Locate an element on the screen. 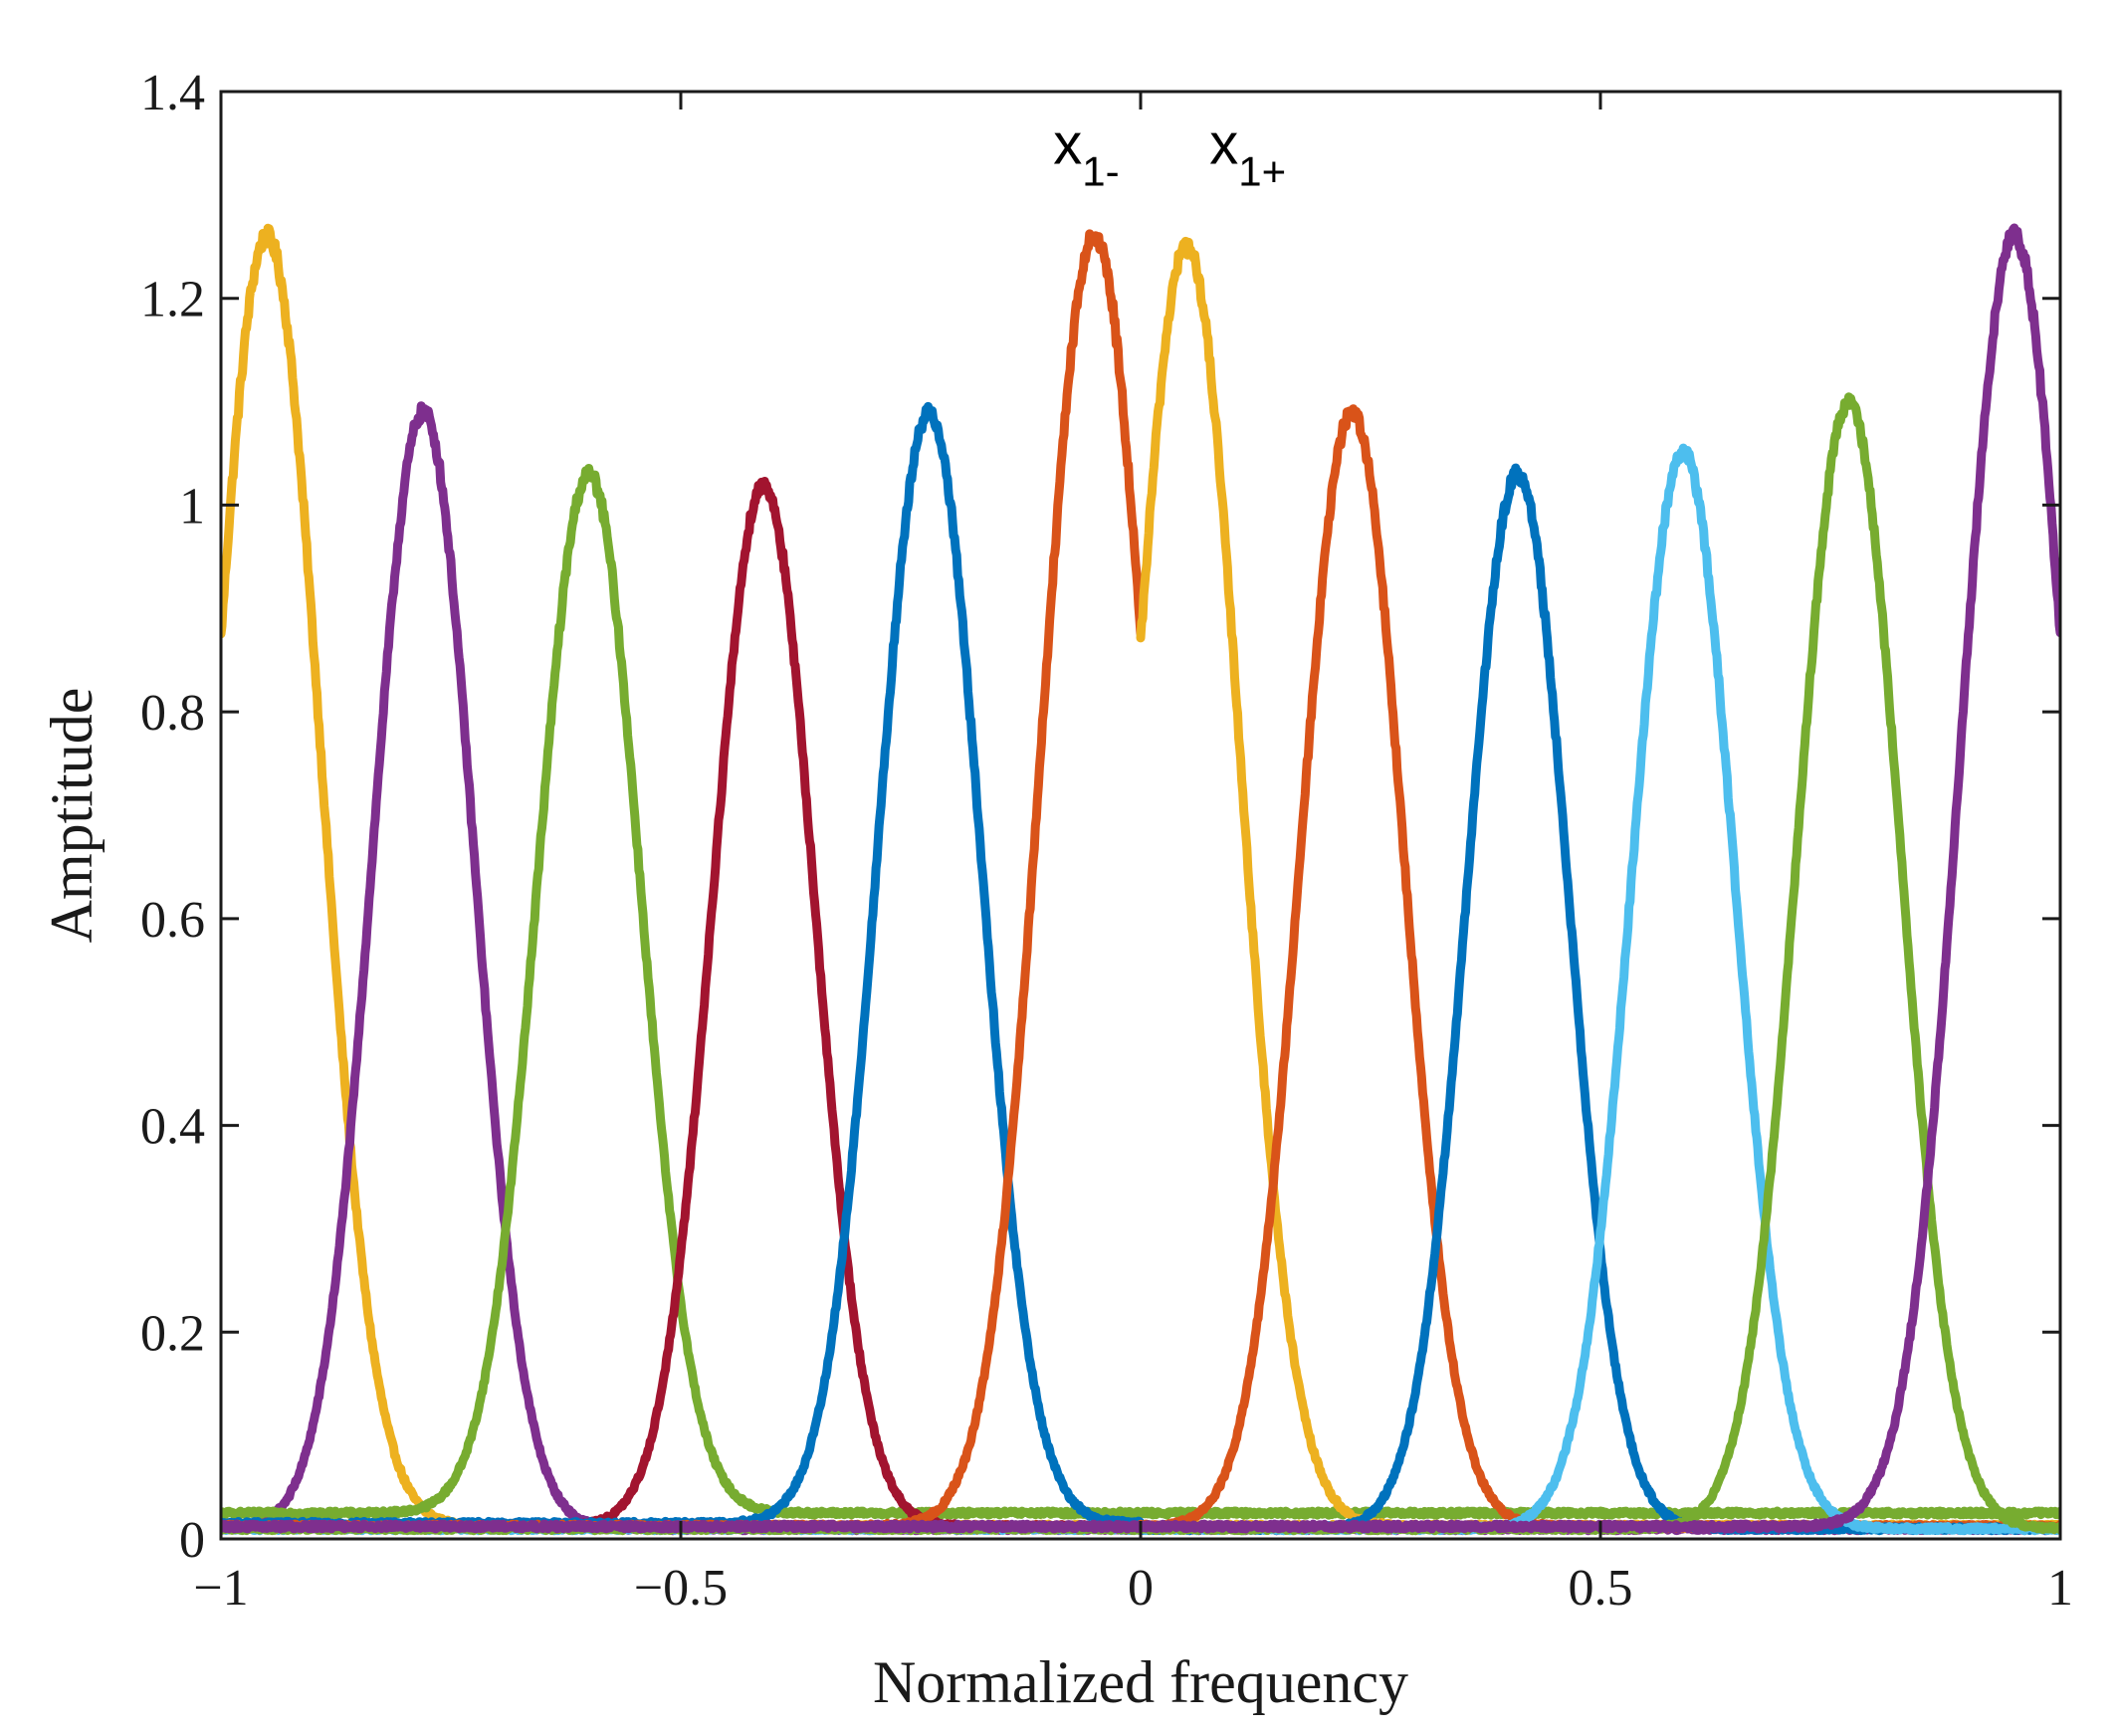 The image size is (2118, 1736). x-tick-label-4: 1 is located at coordinates (2060, 1588).